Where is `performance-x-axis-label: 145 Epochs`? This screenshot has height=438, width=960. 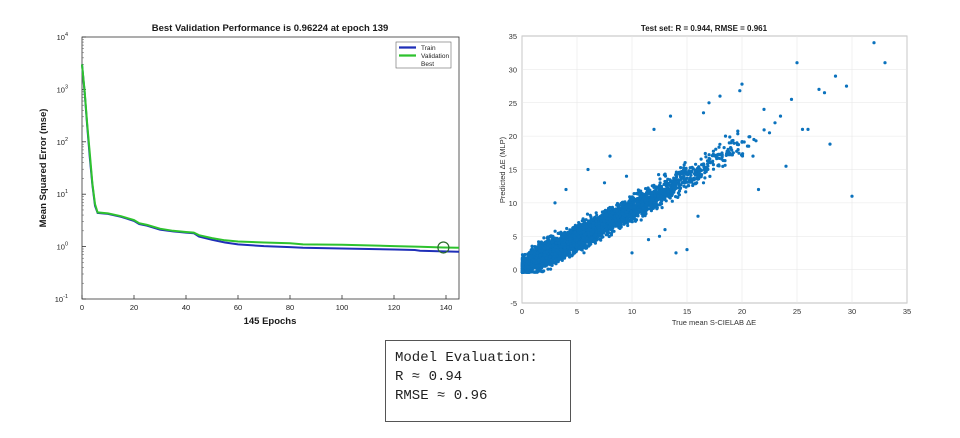
performance-x-axis-label: 145 Epochs is located at coordinates (270, 321).